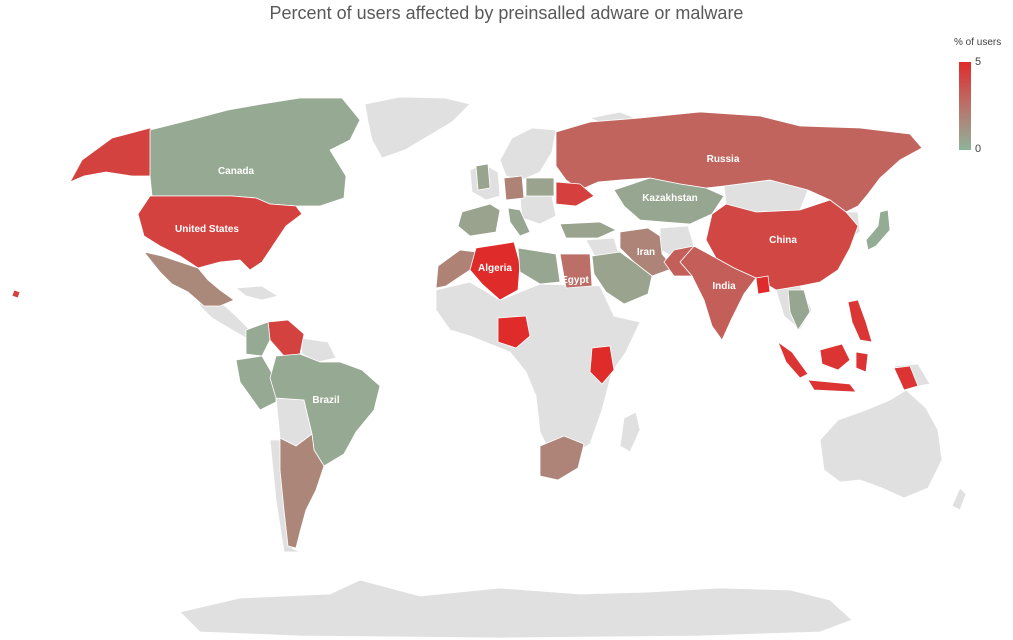 Image resolution: width=1013 pixels, height=640 pixels. I want to click on region-caribbean, so click(257, 293).